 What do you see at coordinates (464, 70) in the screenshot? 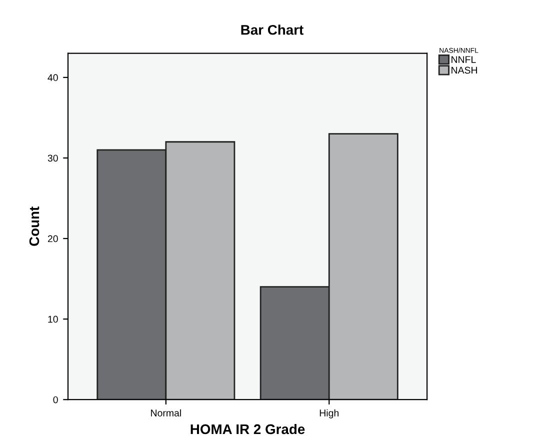
I see `legend-label: NASH` at bounding box center [464, 70].